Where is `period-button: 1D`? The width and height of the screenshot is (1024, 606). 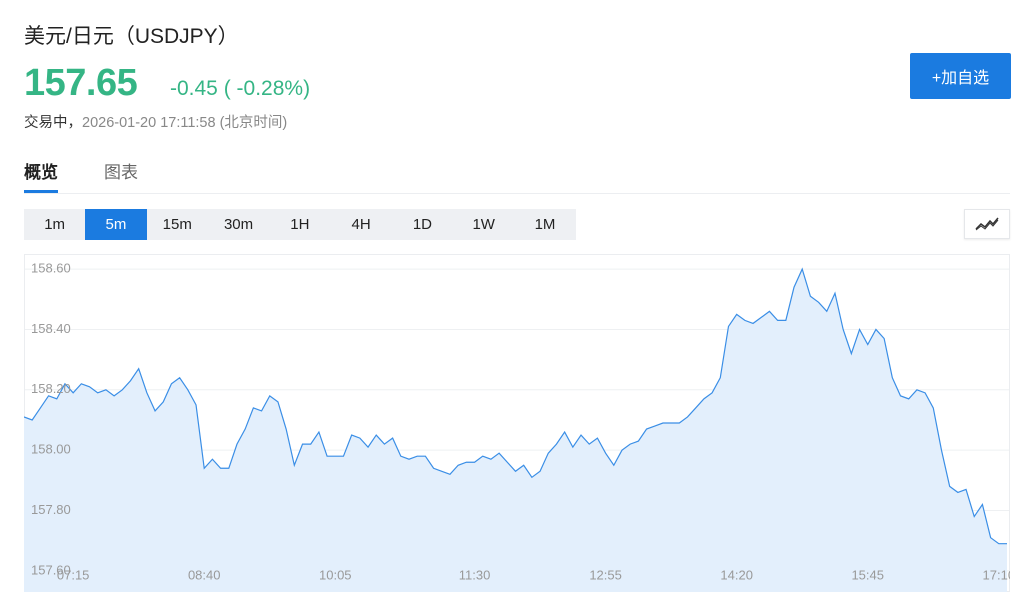 period-button: 1D is located at coordinates (422, 224).